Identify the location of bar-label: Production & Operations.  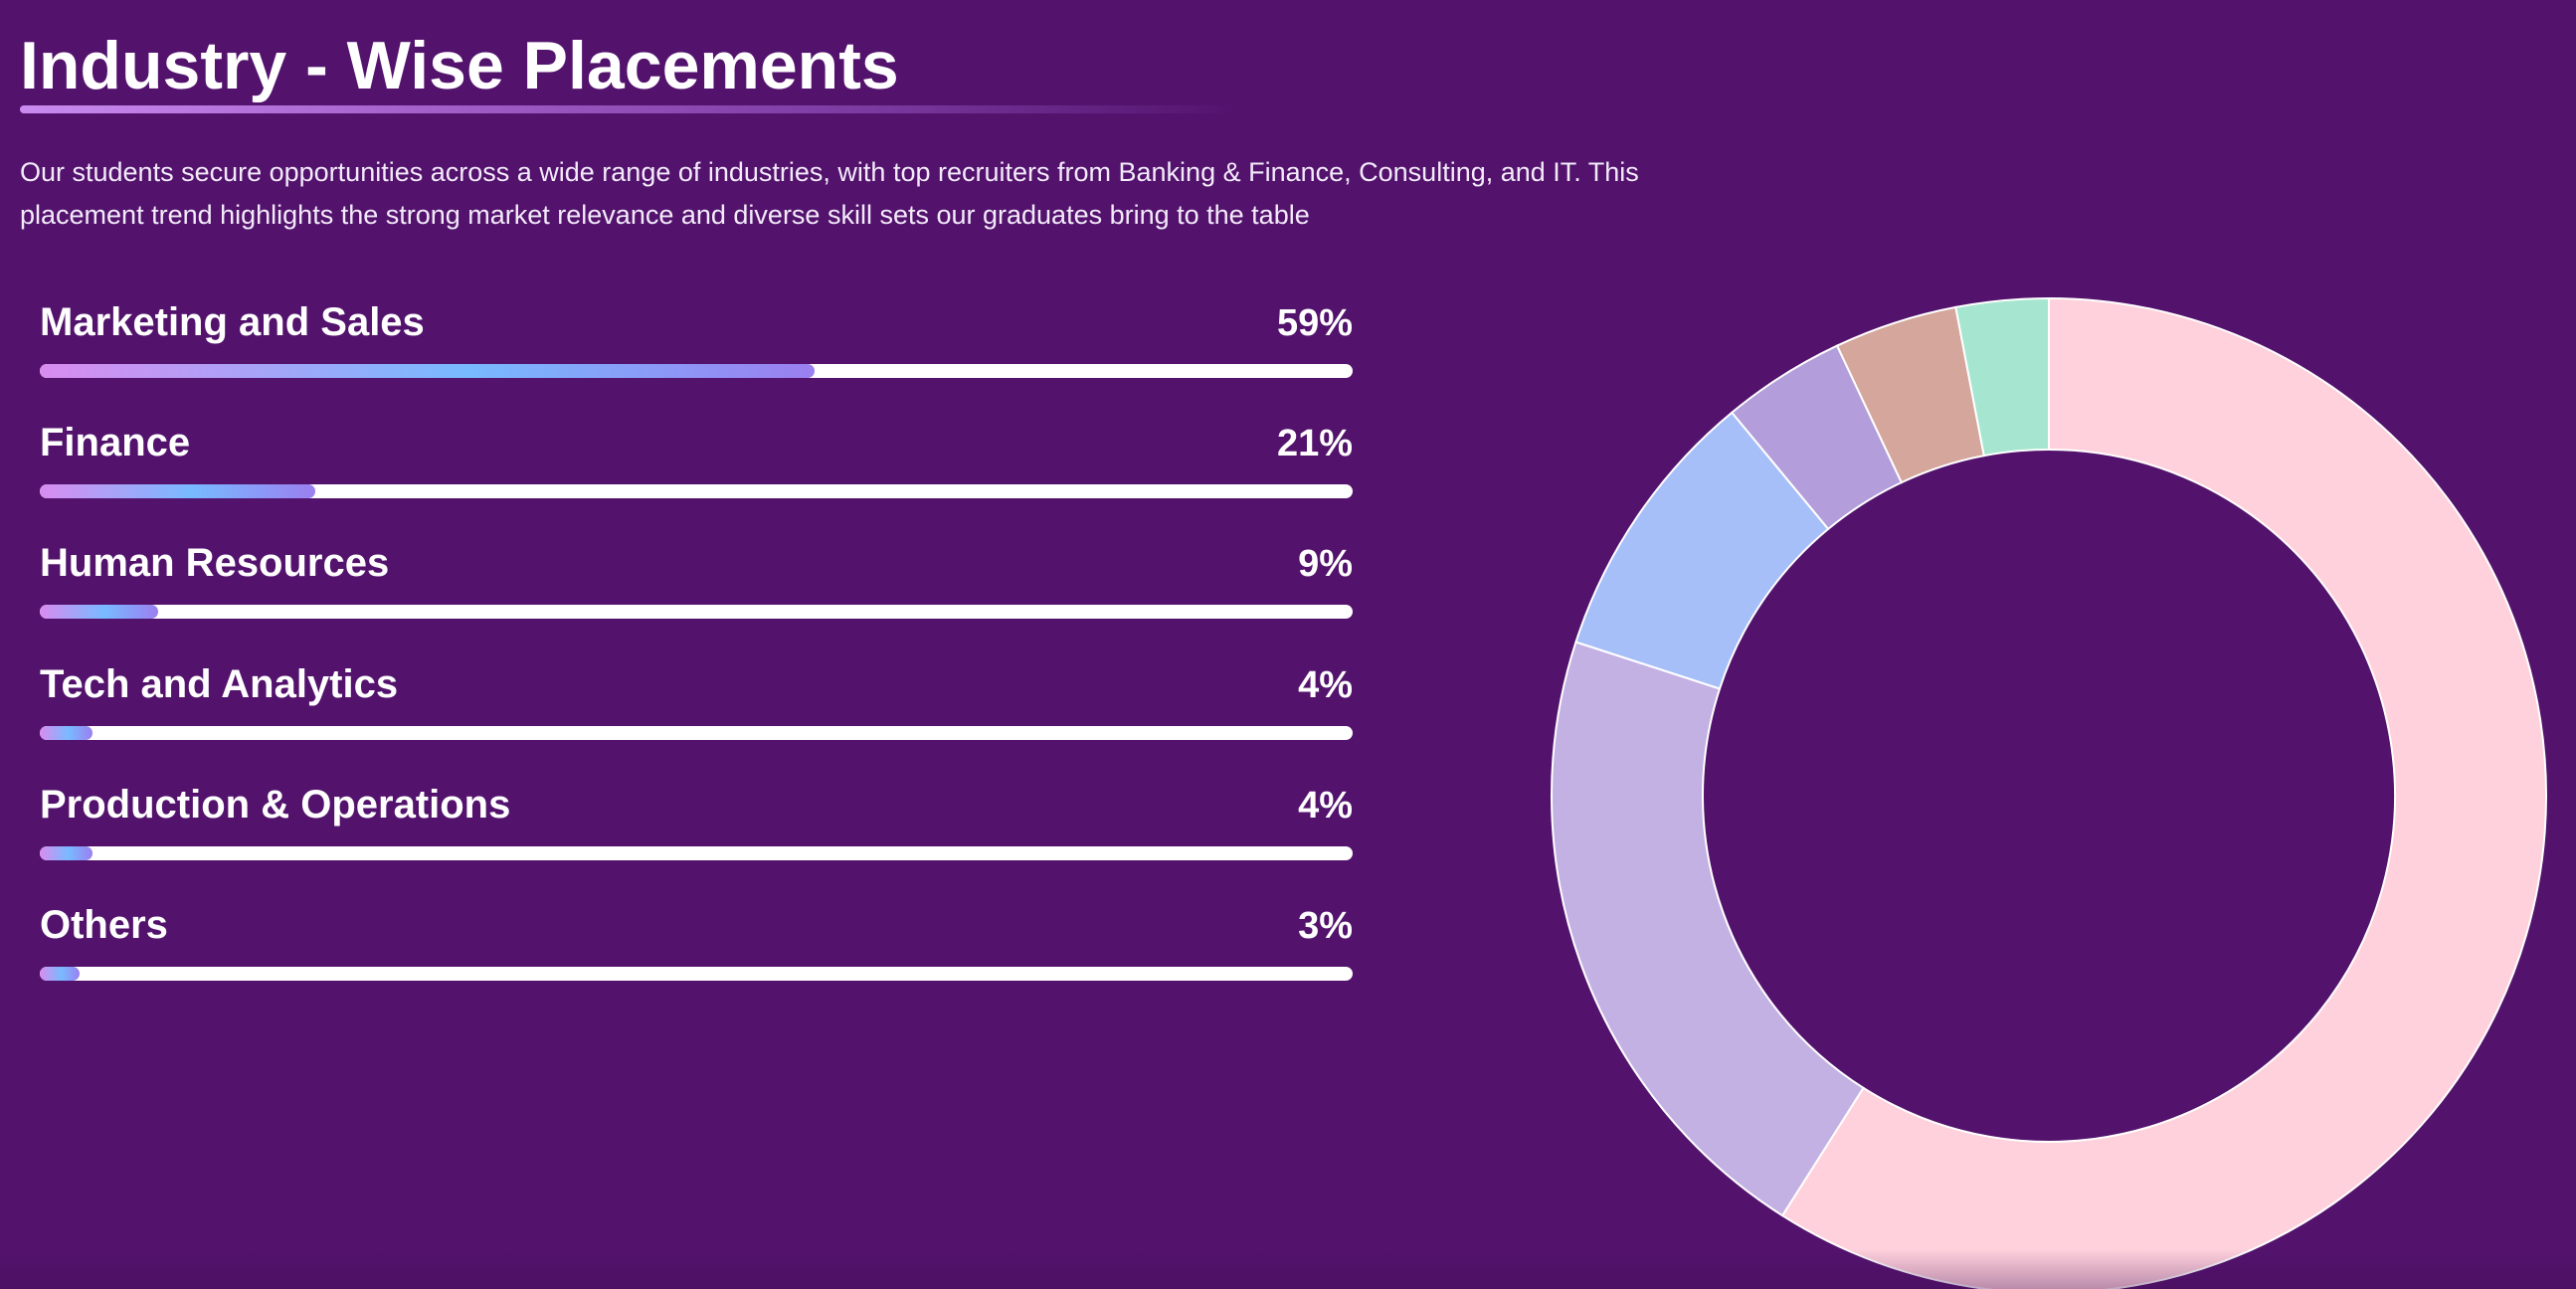
(275, 804).